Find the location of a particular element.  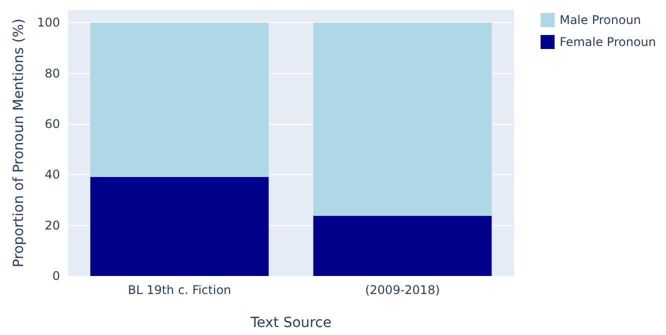

x-axis-title: Text Source is located at coordinates (291, 323).